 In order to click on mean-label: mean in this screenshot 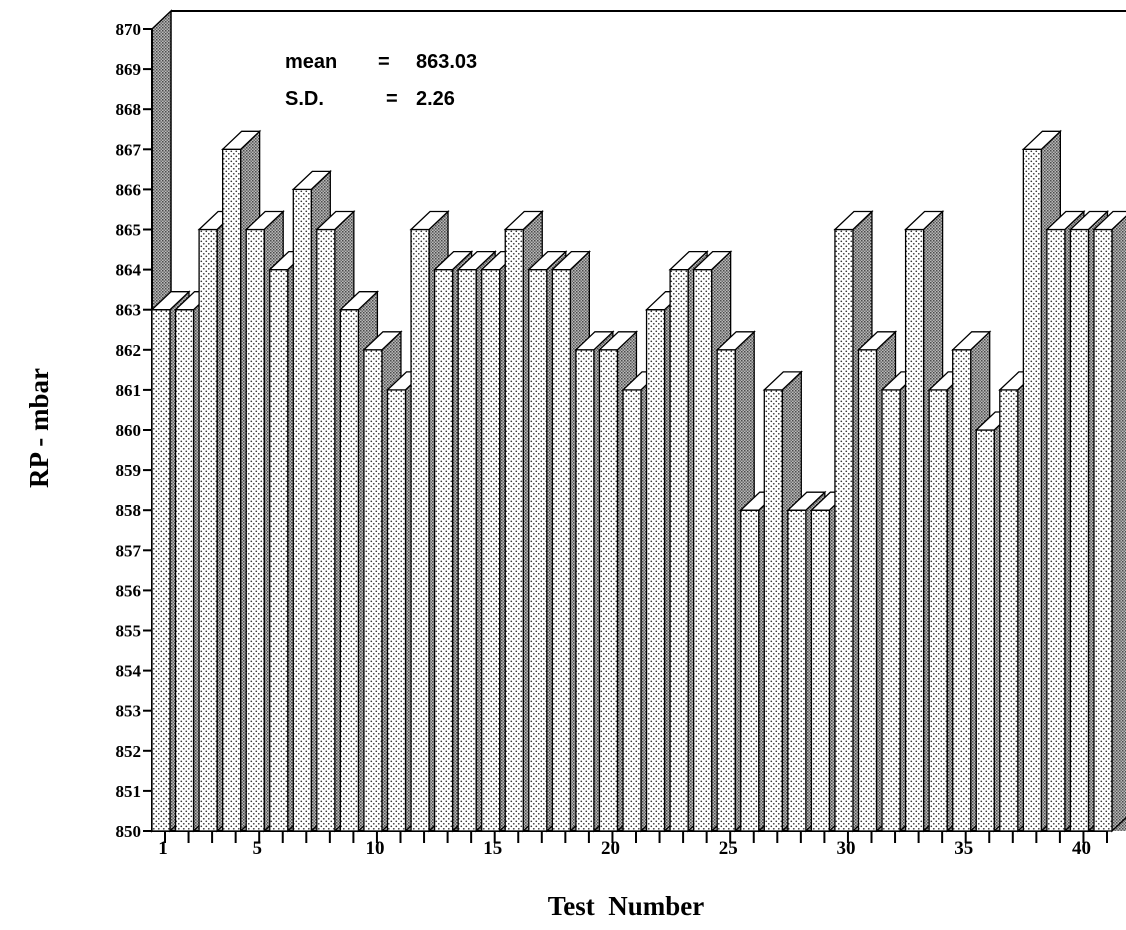, I will do `click(311, 62)`.